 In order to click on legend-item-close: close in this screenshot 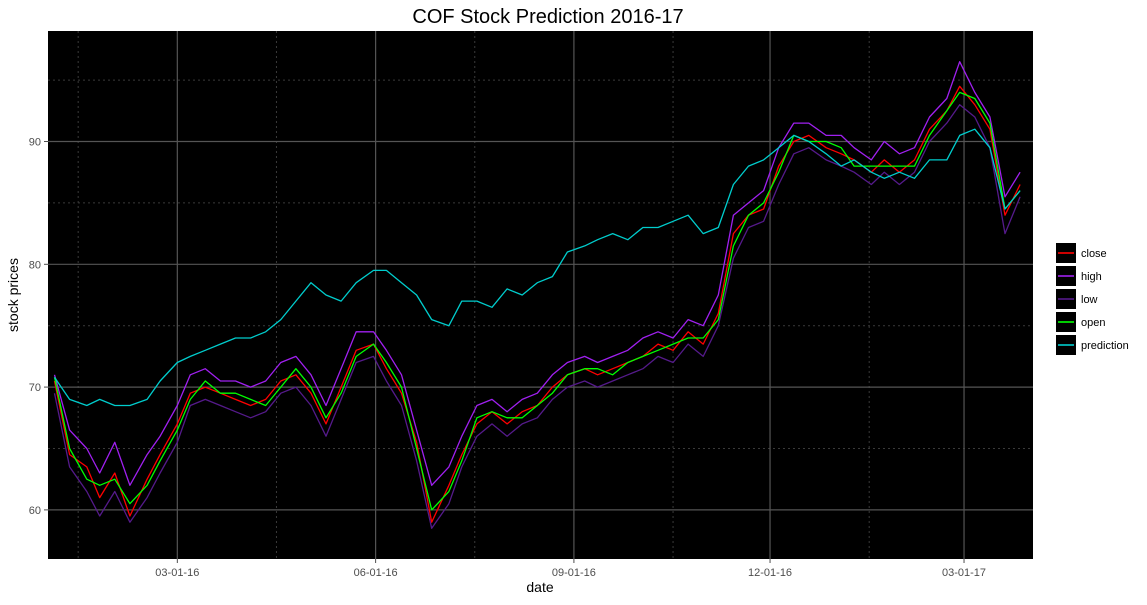, I will do `click(1081, 253)`.